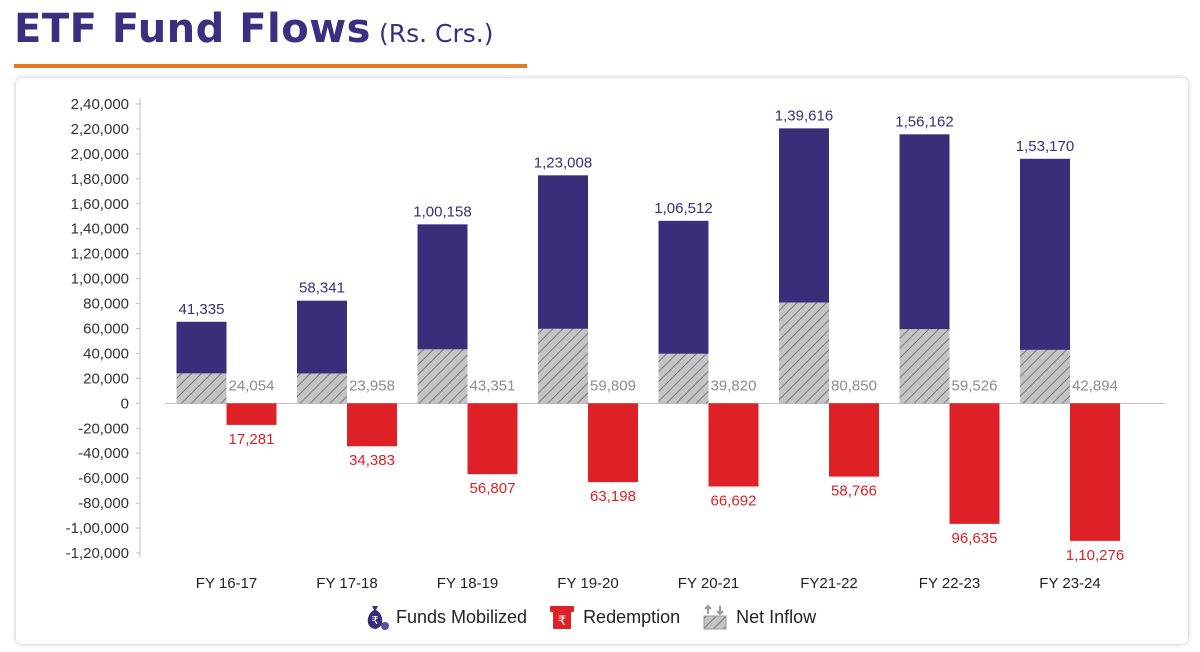 Image resolution: width=1200 pixels, height=652 pixels. Describe the element at coordinates (949, 583) in the screenshot. I see `x-tick-label: FY 22-23` at that location.